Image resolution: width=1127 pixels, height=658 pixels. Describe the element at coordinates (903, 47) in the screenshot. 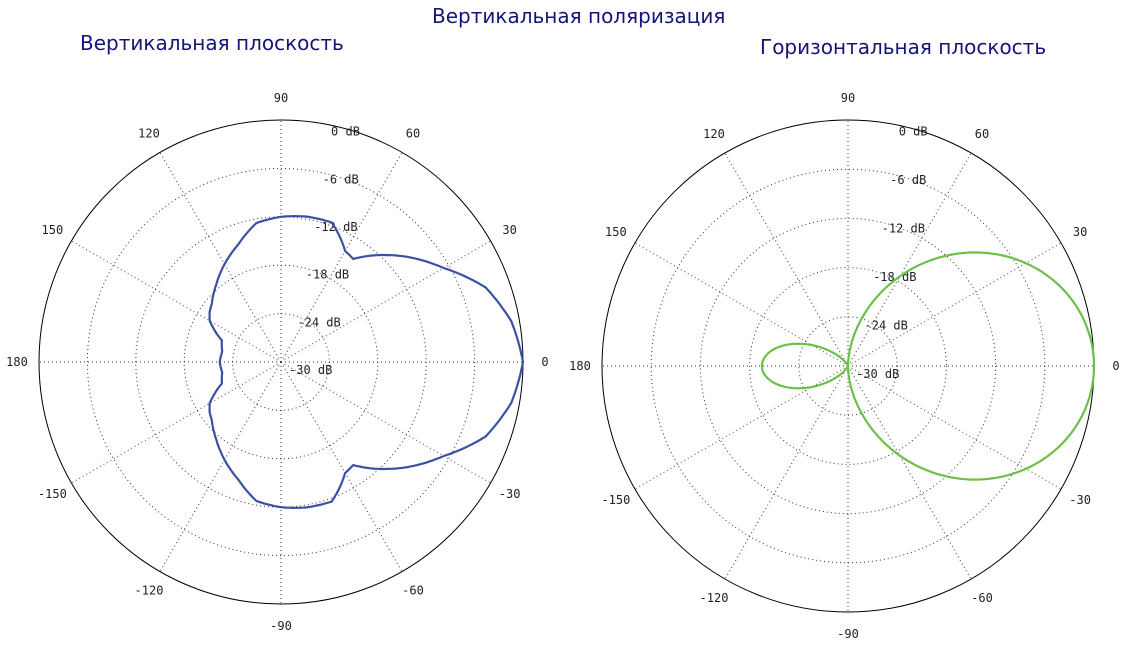

I see `right-chart-title: Горизонтальная плоскость` at that location.